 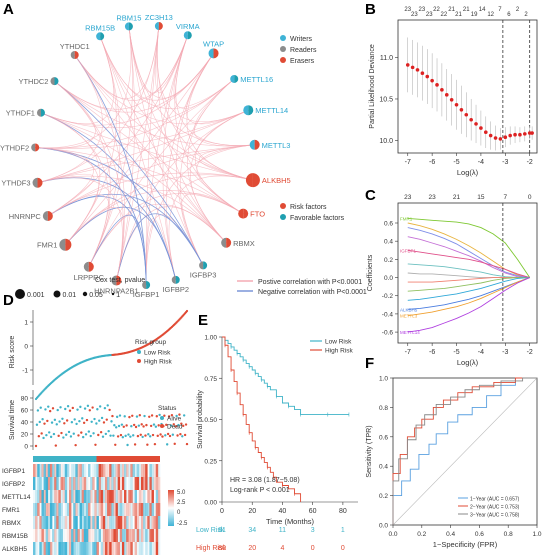 I want to click on node-mettl14-role, so click(x=246, y=110).